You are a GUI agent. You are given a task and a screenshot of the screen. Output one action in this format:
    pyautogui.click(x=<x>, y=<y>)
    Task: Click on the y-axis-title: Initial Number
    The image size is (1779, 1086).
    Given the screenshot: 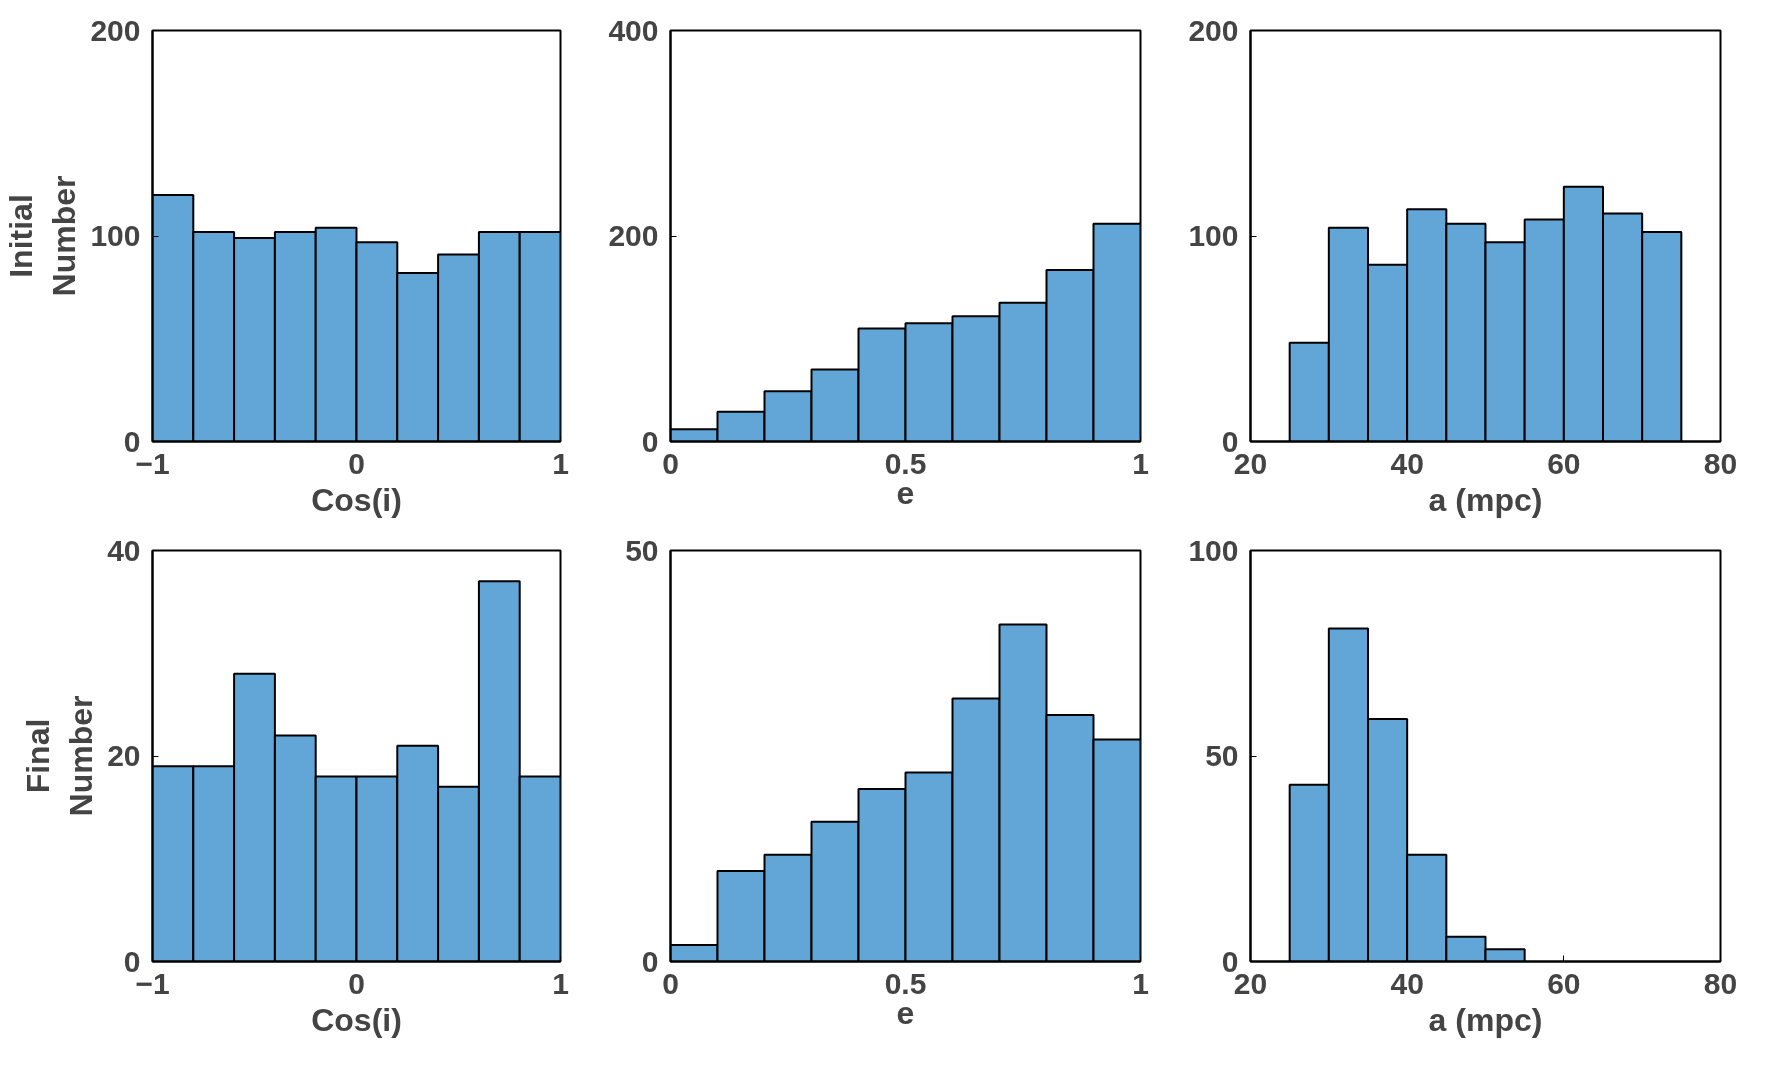 What is the action you would take?
    pyautogui.click(x=43, y=236)
    